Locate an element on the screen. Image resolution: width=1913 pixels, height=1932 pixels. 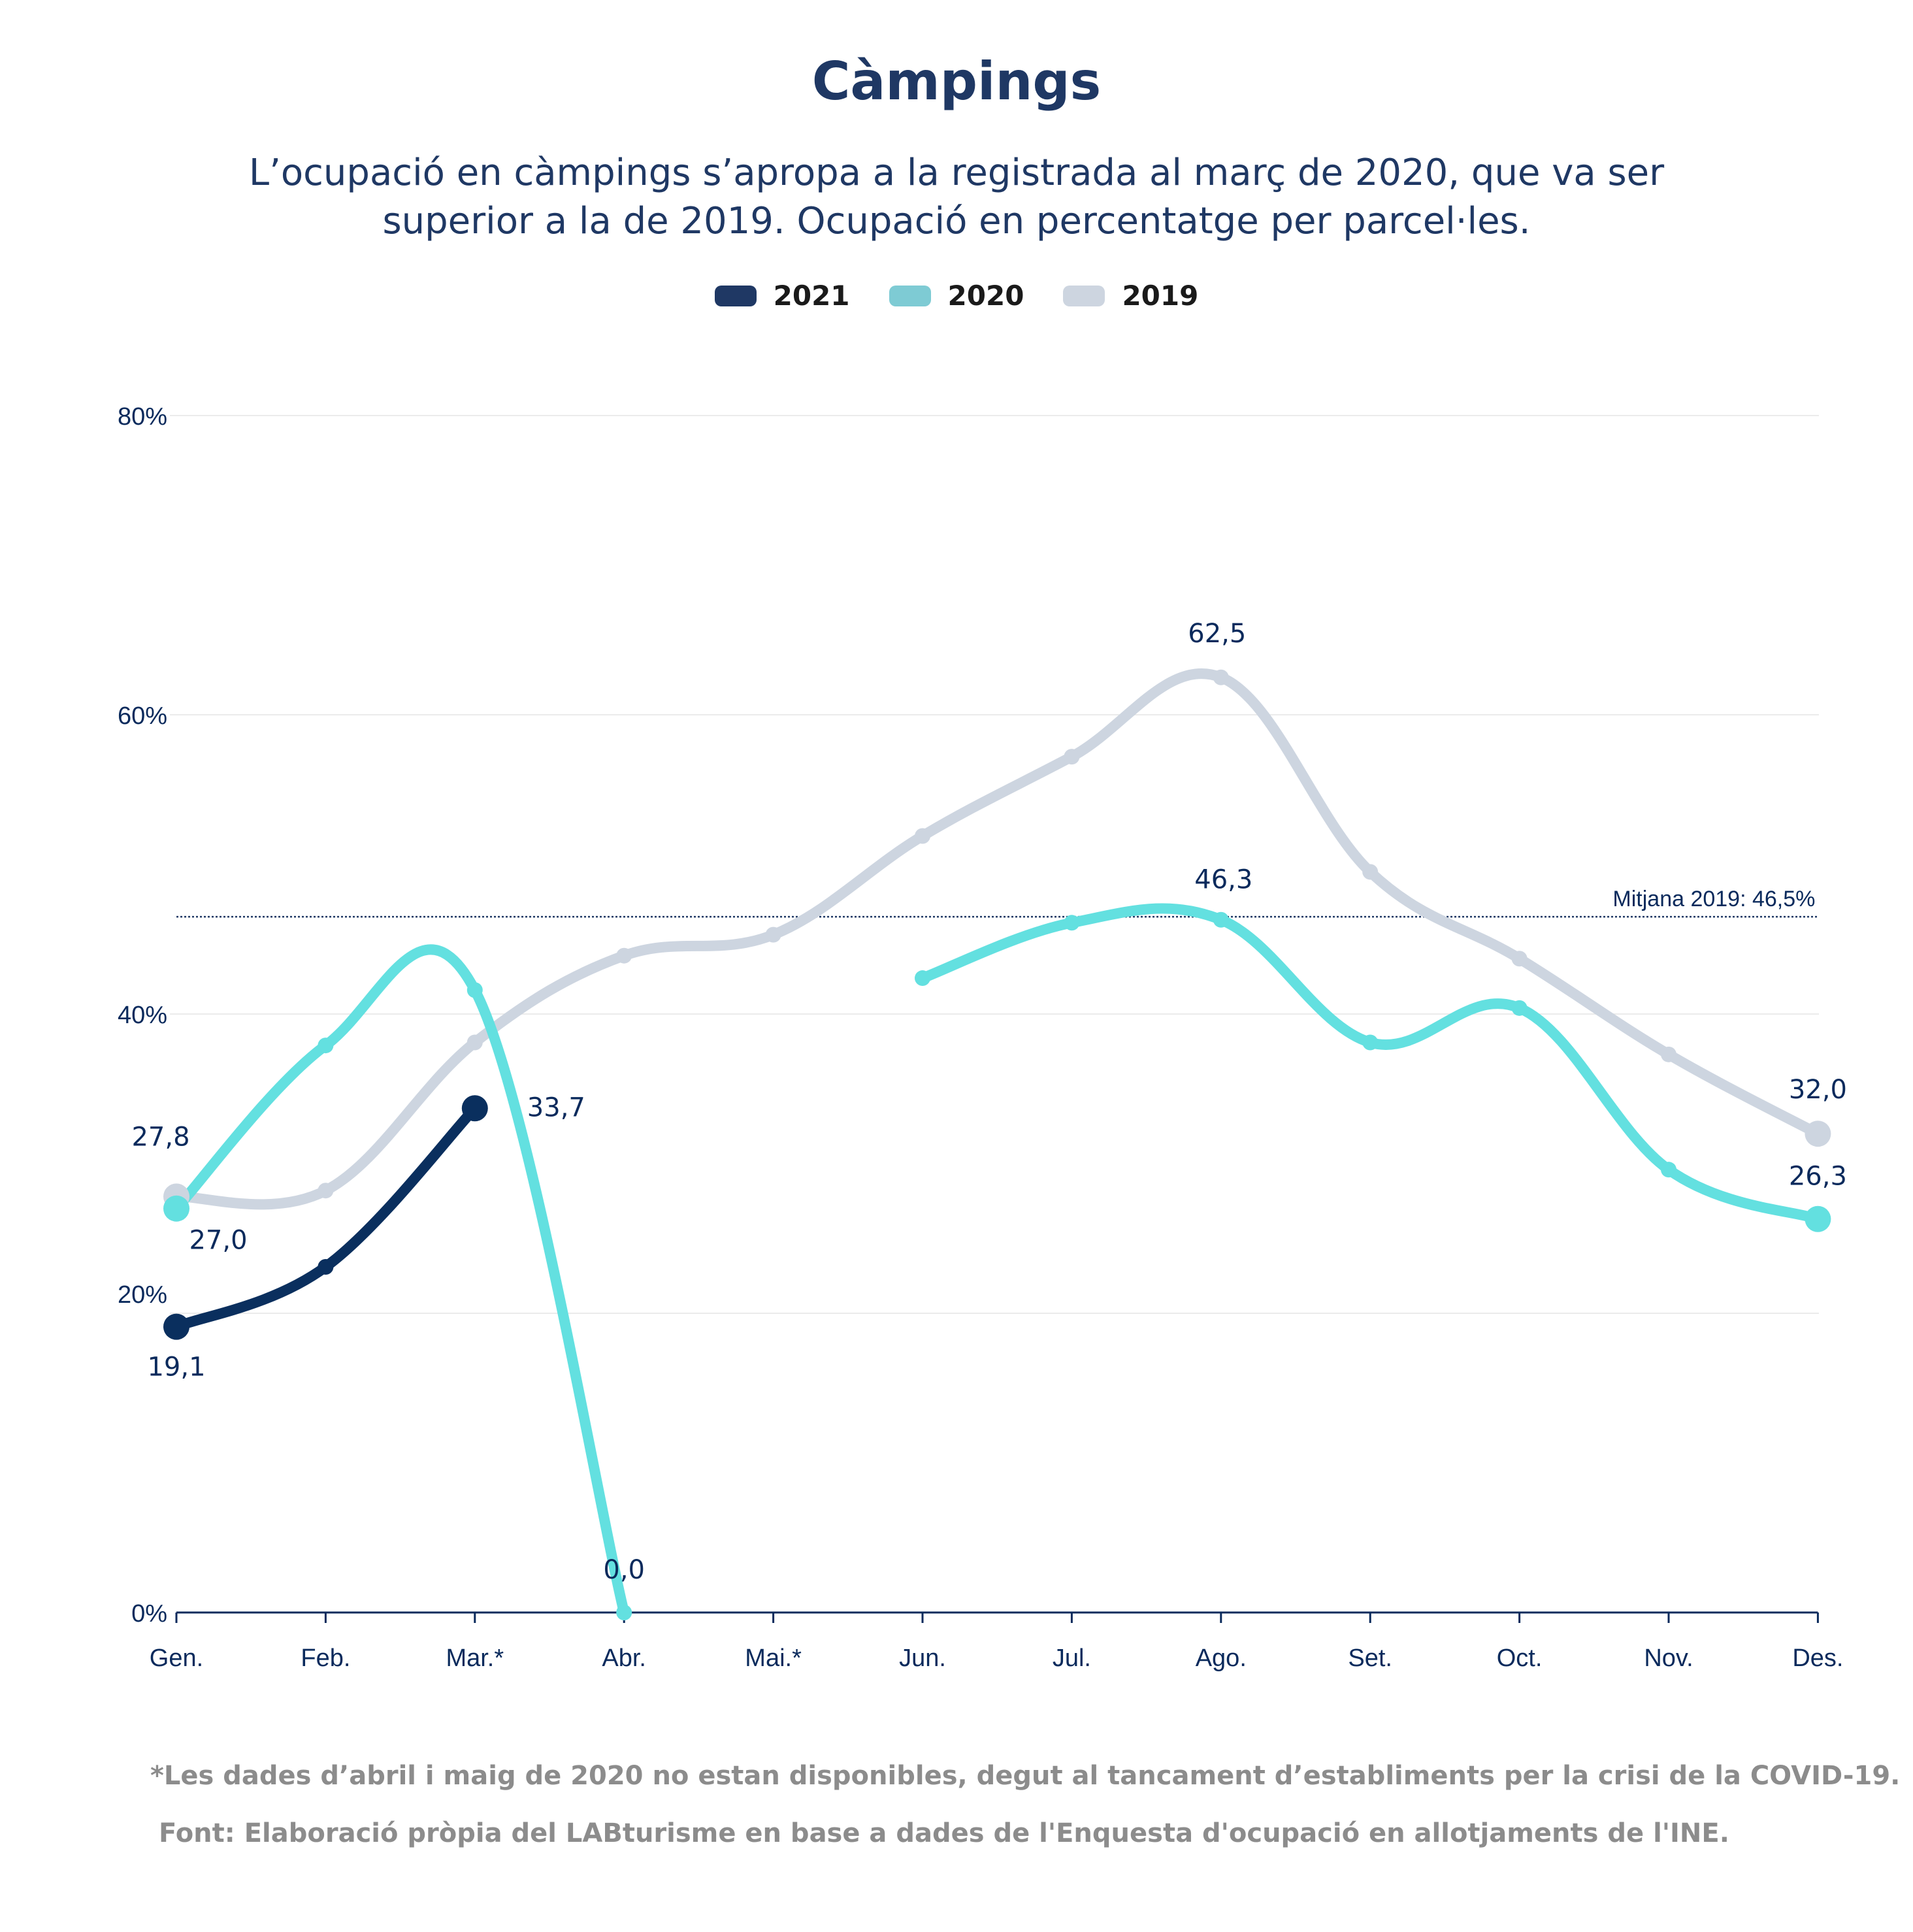
legend-item-2019: 2019 is located at coordinates (1130, 296).